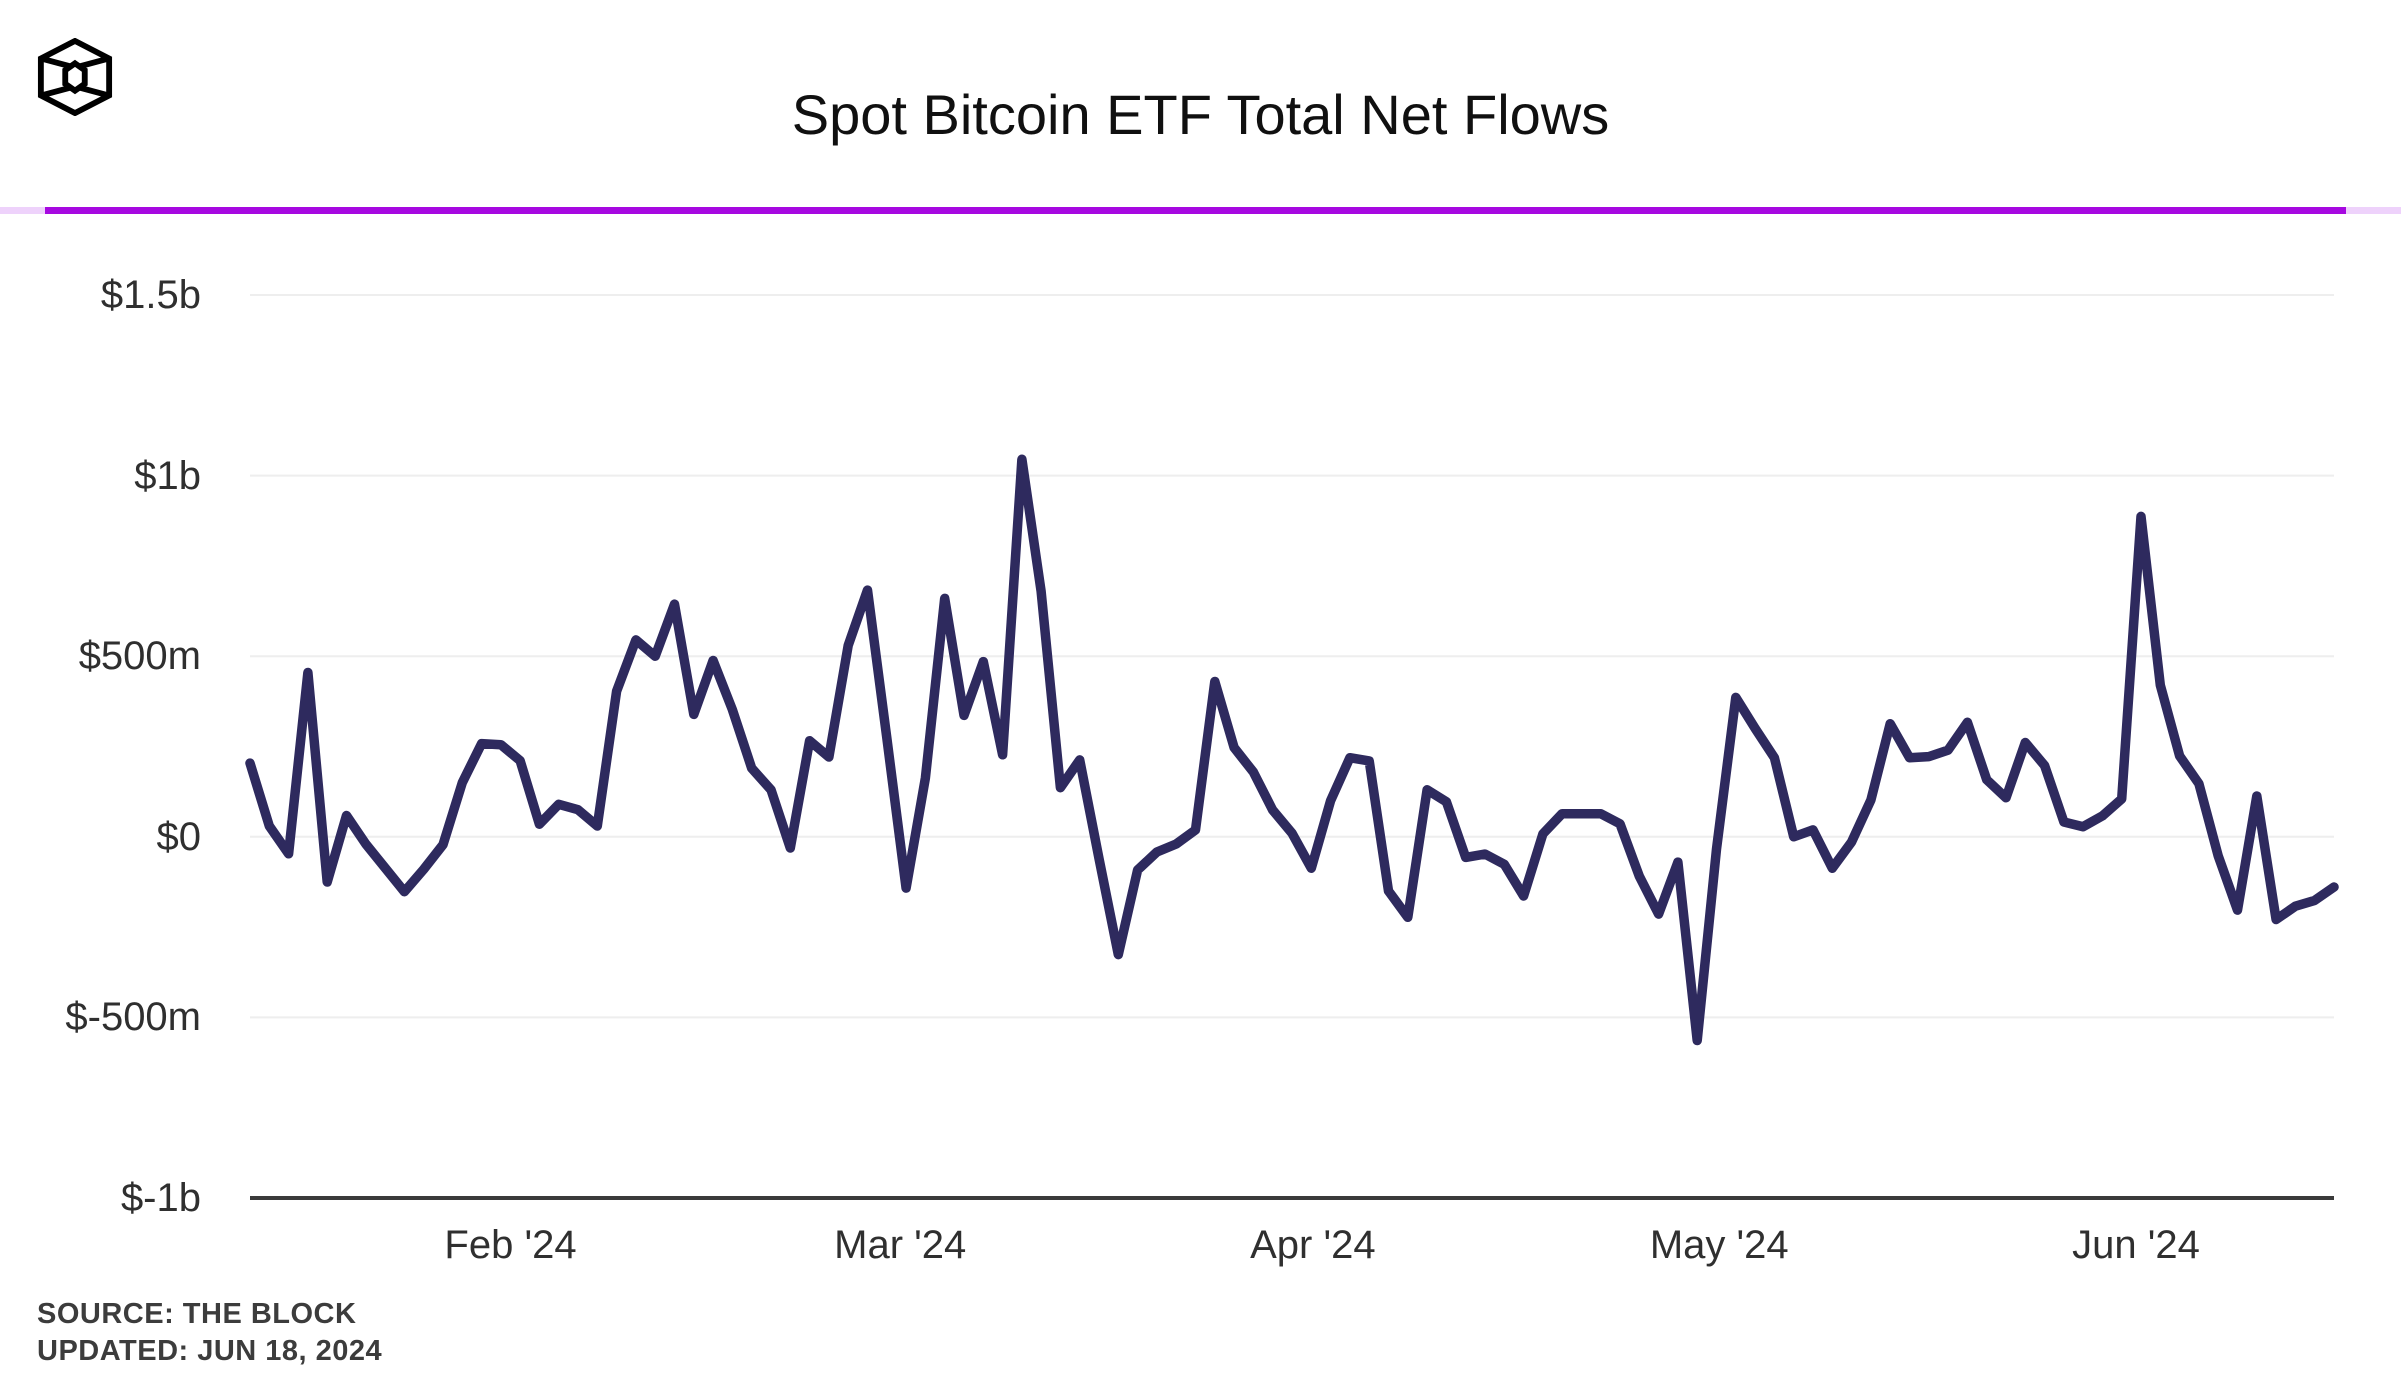 This screenshot has height=1400, width=2401. I want to click on divider-accent, so click(1195, 210).